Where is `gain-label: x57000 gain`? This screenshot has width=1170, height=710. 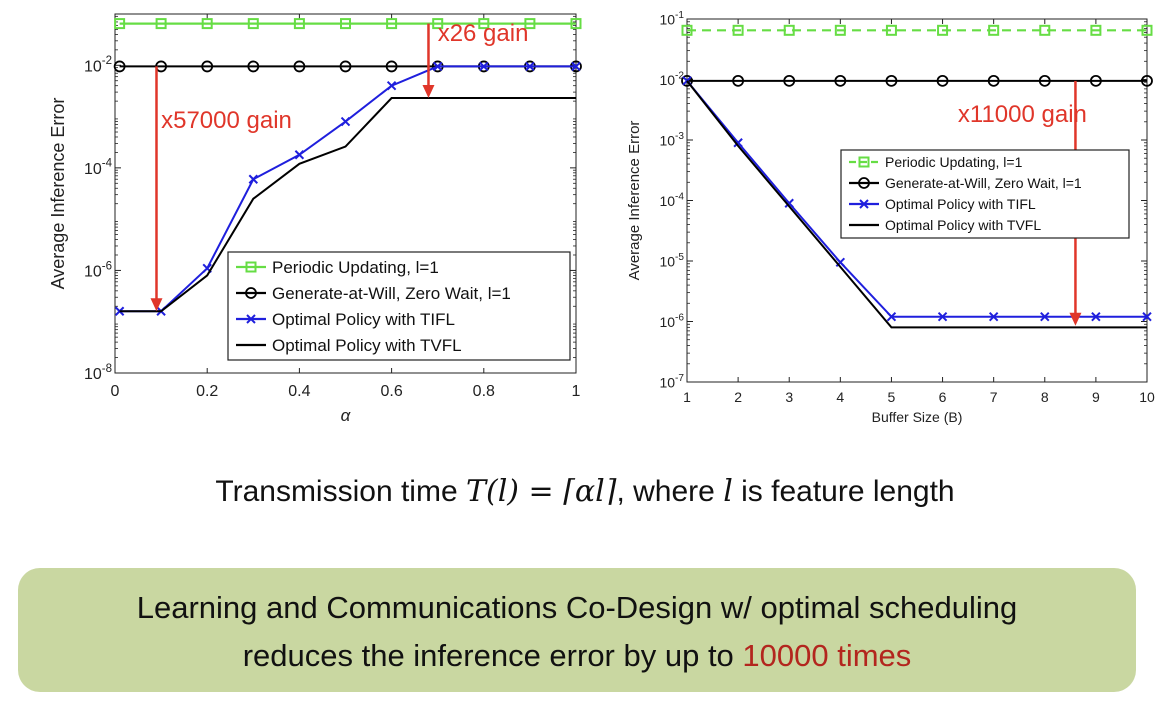
gain-label: x57000 gain is located at coordinates (226, 120).